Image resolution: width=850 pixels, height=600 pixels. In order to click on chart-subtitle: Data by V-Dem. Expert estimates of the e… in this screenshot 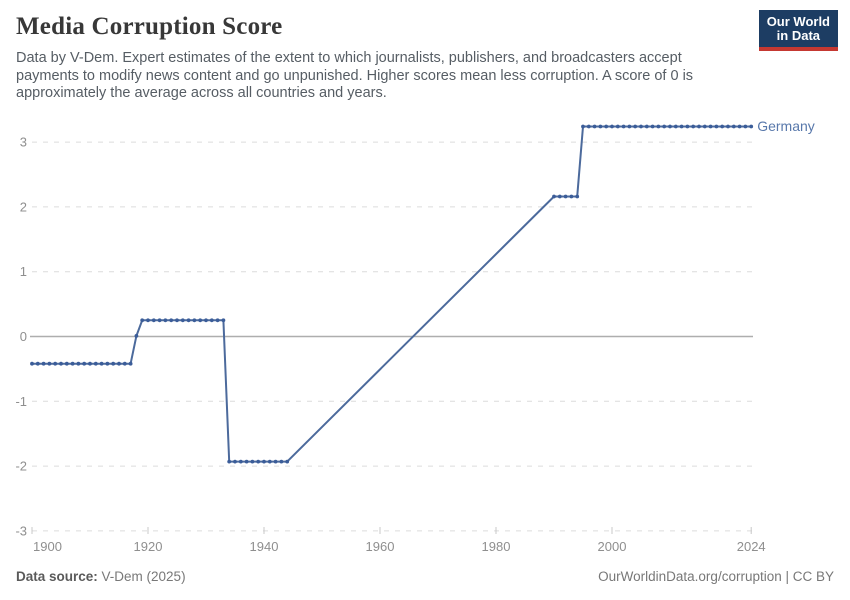, I will do `click(355, 75)`.